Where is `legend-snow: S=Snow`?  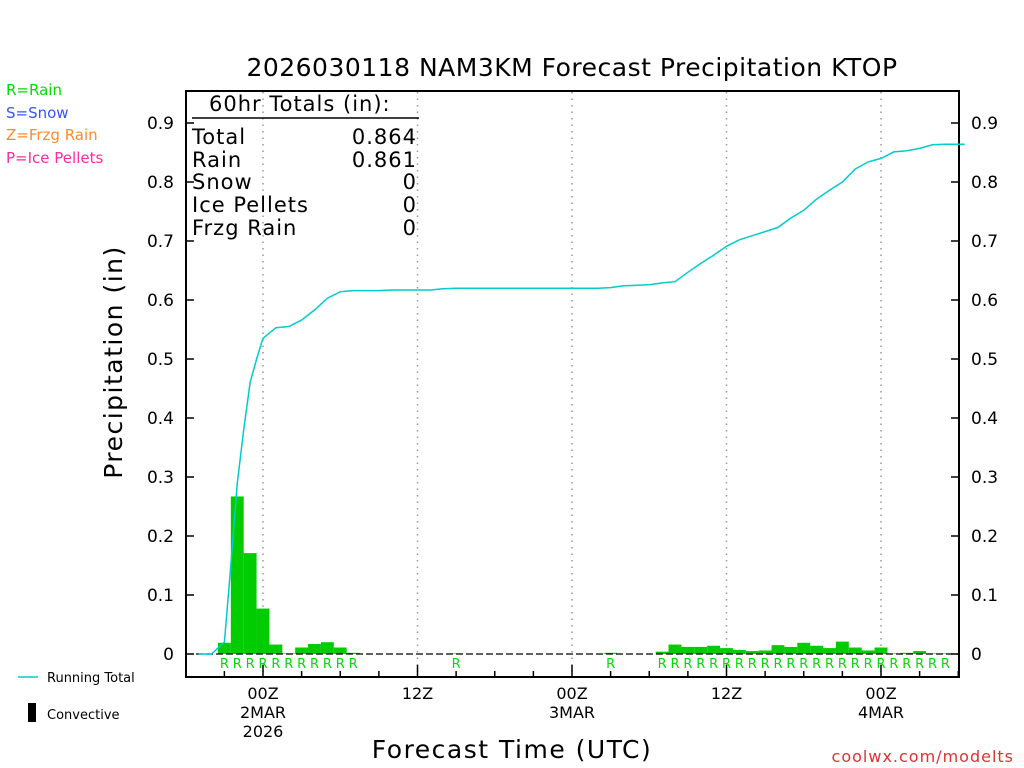 legend-snow: S=Snow is located at coordinates (37, 113).